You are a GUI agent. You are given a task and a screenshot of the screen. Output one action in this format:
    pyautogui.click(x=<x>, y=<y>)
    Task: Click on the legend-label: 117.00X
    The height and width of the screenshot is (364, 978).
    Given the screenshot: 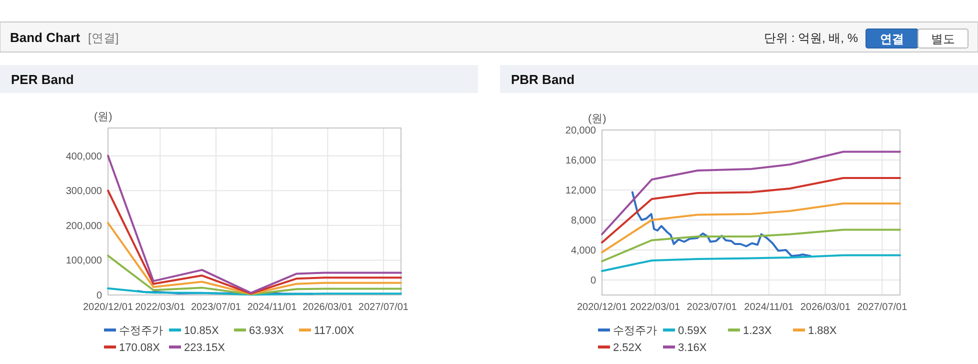 What is the action you would take?
    pyautogui.click(x=334, y=330)
    